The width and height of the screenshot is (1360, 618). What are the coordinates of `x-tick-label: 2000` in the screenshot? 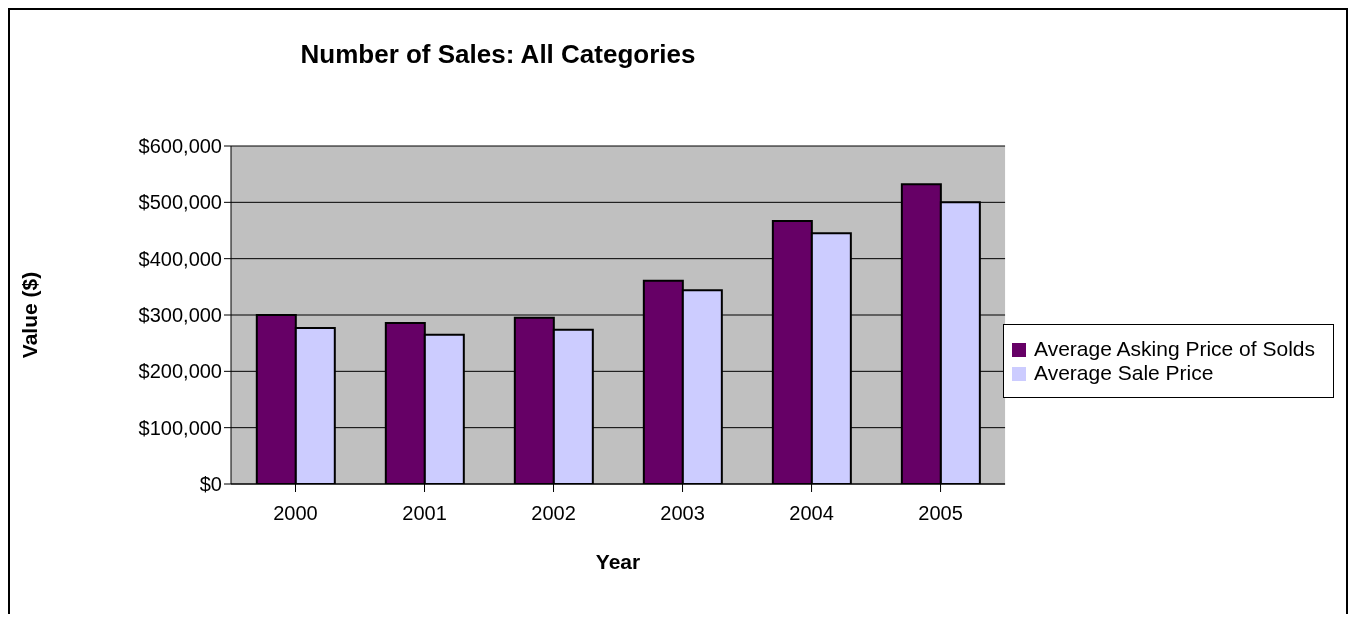 It's located at (295, 513).